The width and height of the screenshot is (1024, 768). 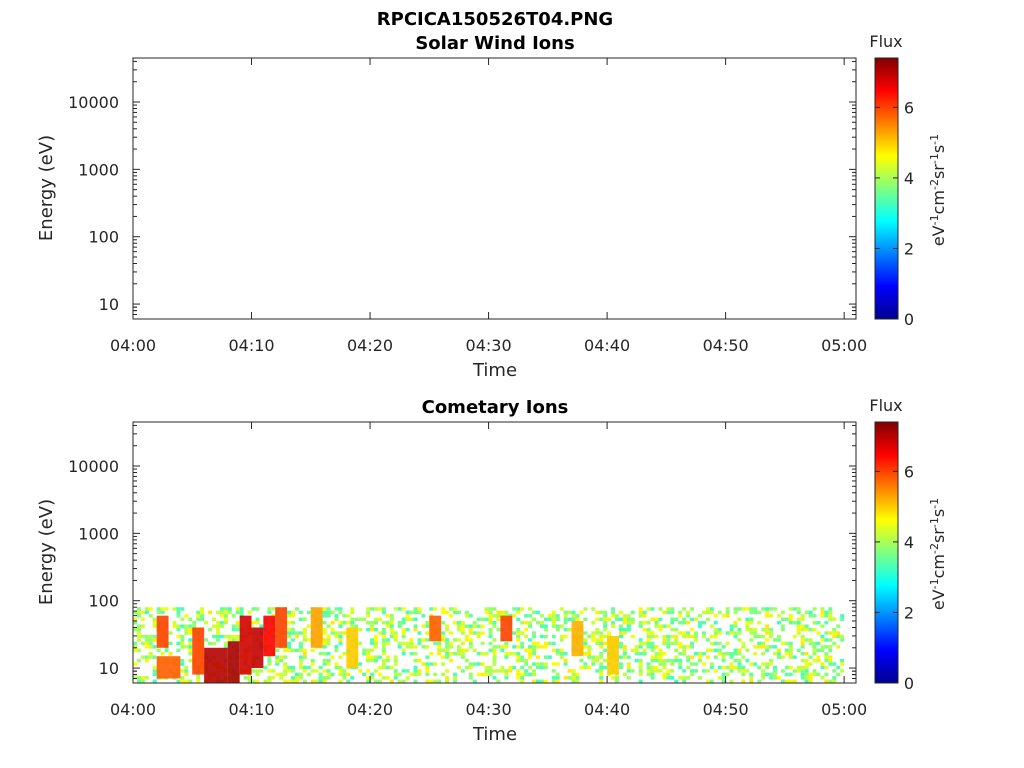 What do you see at coordinates (245, 645) in the screenshot?
I see `flux-cell-intense` at bounding box center [245, 645].